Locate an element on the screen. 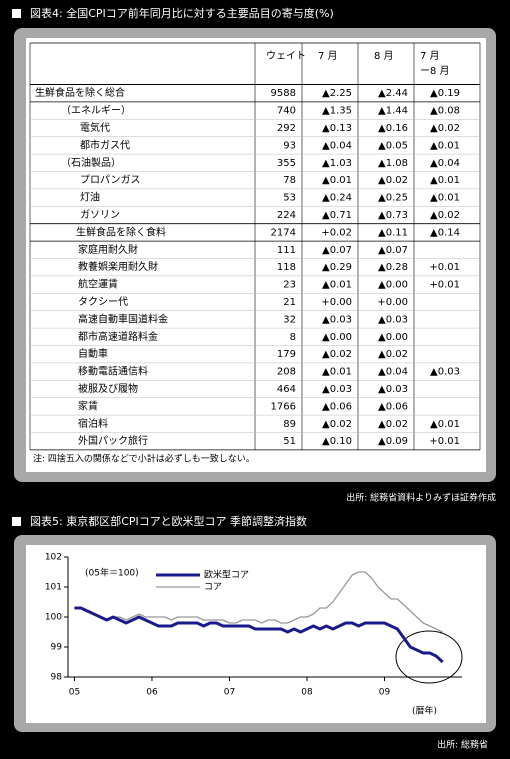 The width and height of the screenshot is (510, 759). annotation: (暦年) is located at coordinates (424, 711).